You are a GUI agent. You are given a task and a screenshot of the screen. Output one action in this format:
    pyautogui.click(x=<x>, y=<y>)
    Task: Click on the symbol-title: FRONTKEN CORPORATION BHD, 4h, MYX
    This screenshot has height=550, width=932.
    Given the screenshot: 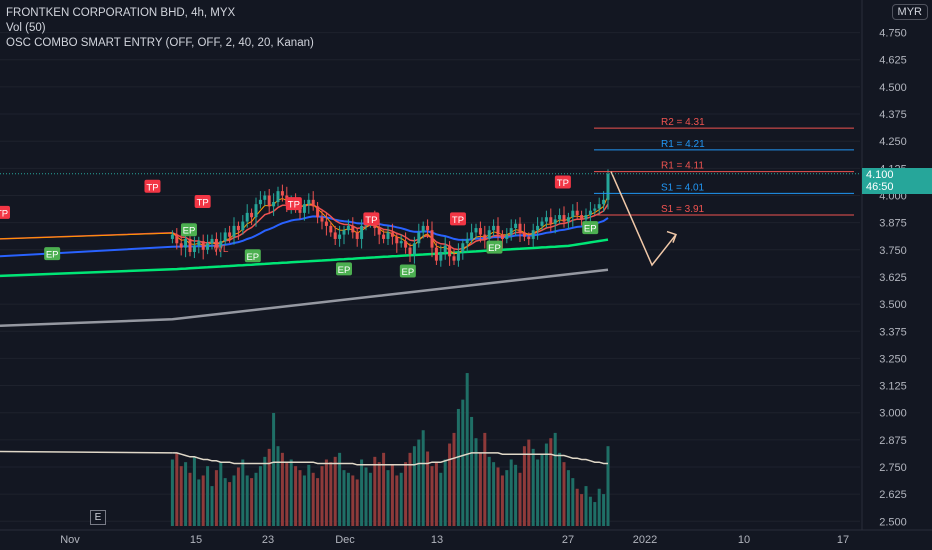 What is the action you would take?
    pyautogui.click(x=121, y=13)
    